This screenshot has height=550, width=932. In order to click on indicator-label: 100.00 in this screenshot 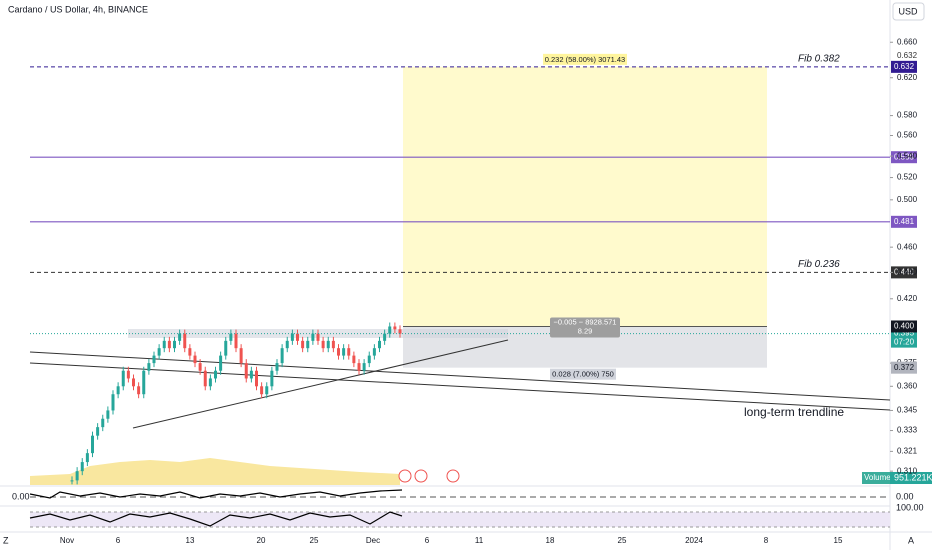, I will do `click(910, 507)`.